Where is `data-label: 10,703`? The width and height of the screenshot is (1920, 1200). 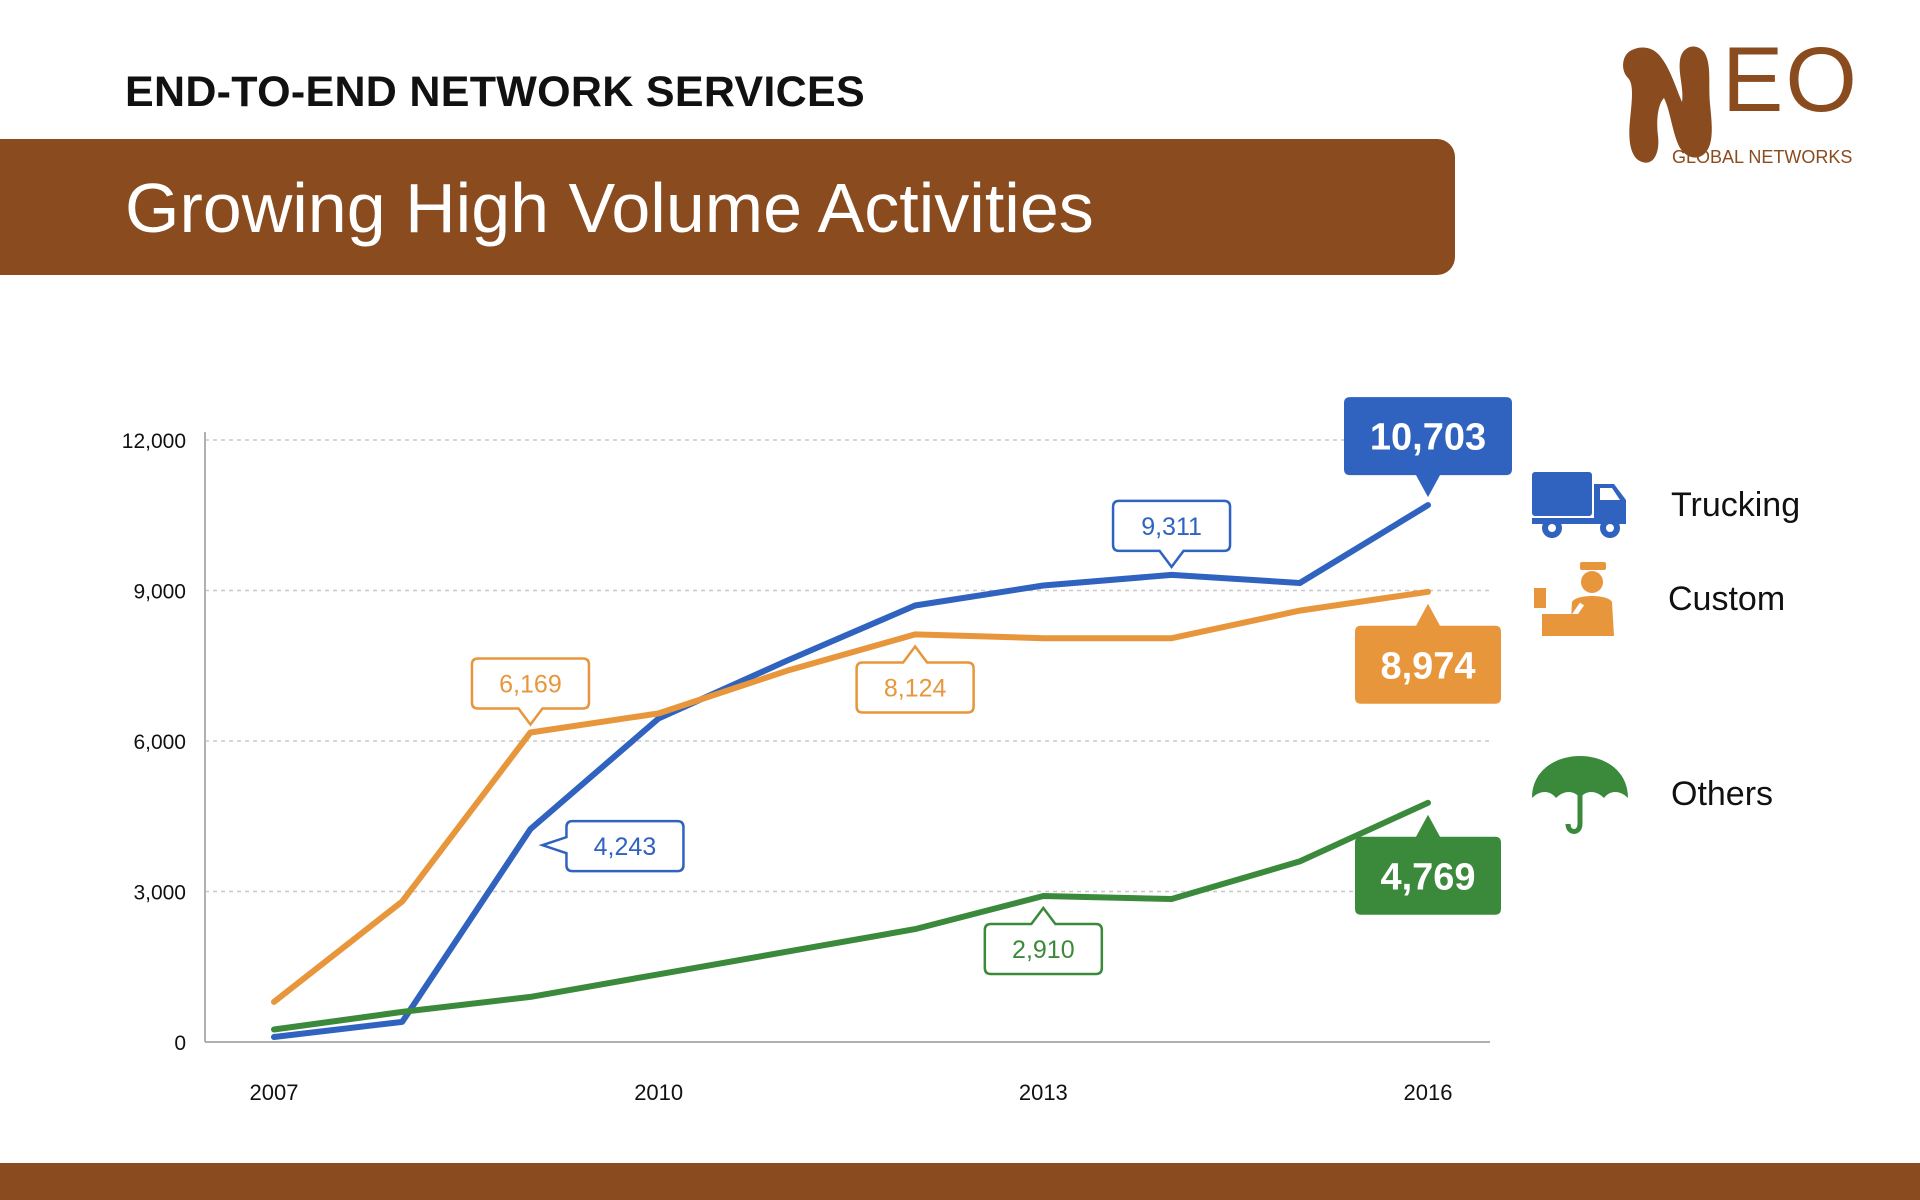
data-label: 10,703 is located at coordinates (1428, 438).